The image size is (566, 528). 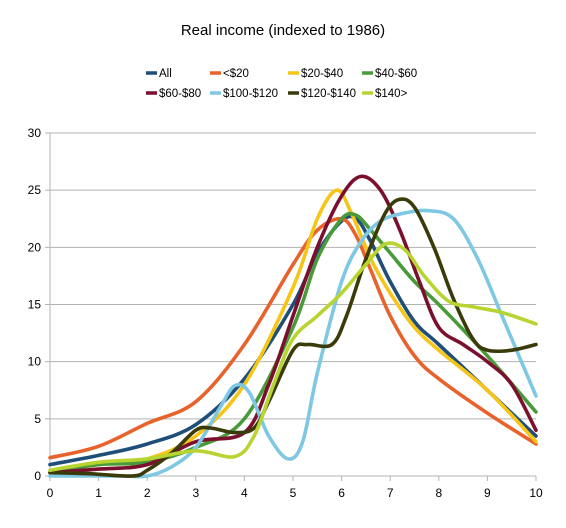 I want to click on legend-item: $40-$60, so click(x=389, y=74).